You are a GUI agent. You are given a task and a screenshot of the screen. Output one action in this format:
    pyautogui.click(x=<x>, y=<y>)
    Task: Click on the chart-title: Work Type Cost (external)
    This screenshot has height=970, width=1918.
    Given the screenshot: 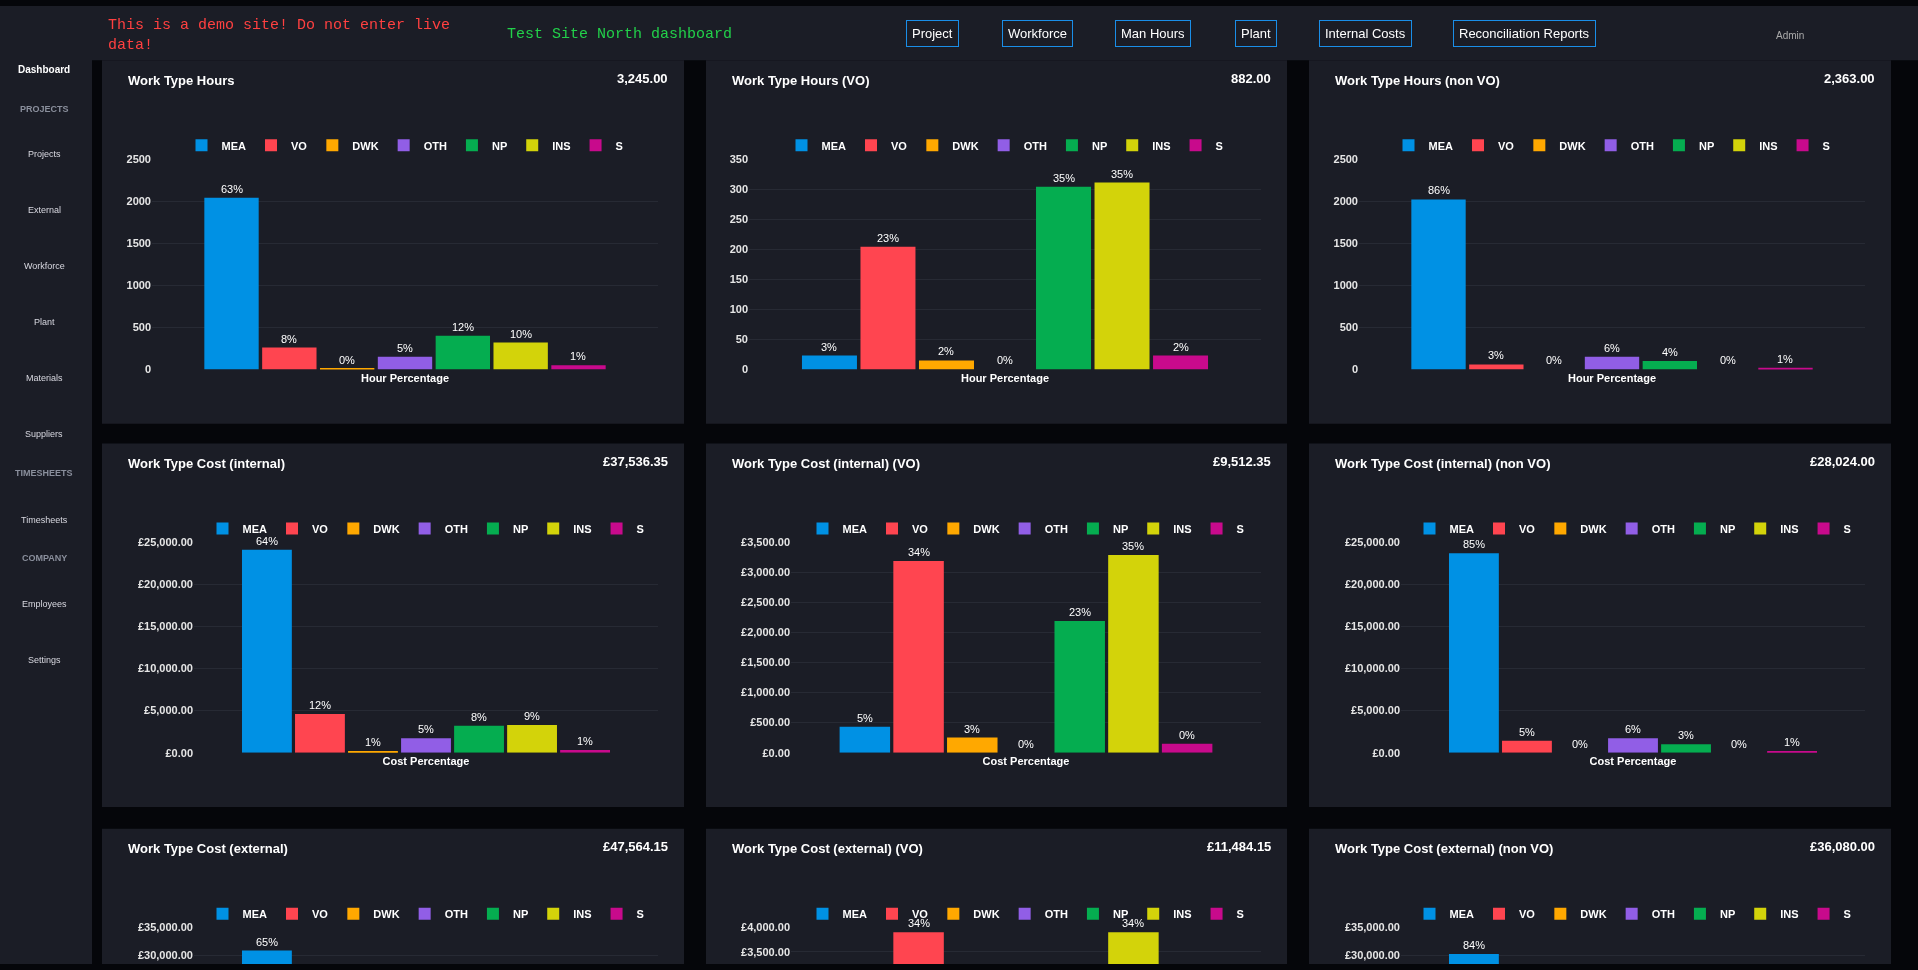 What is the action you would take?
    pyautogui.click(x=208, y=848)
    